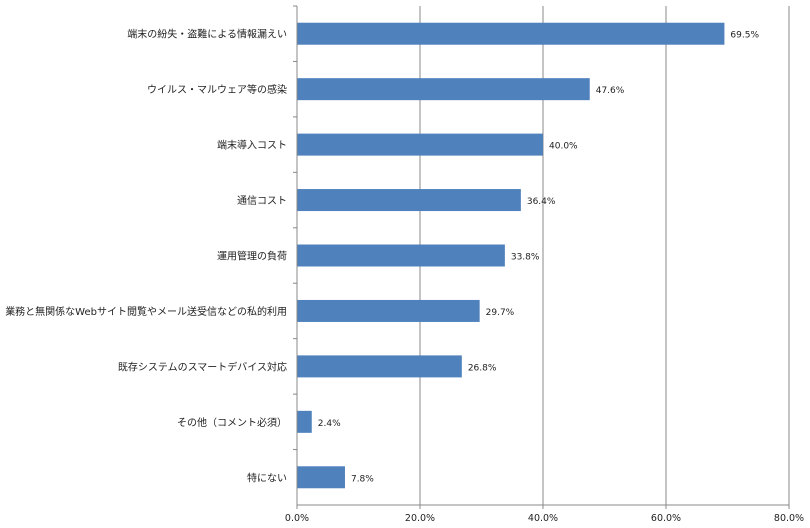 The width and height of the screenshot is (810, 528). Describe the element at coordinates (262, 201) in the screenshot. I see `category-label: 通信コスト` at that location.